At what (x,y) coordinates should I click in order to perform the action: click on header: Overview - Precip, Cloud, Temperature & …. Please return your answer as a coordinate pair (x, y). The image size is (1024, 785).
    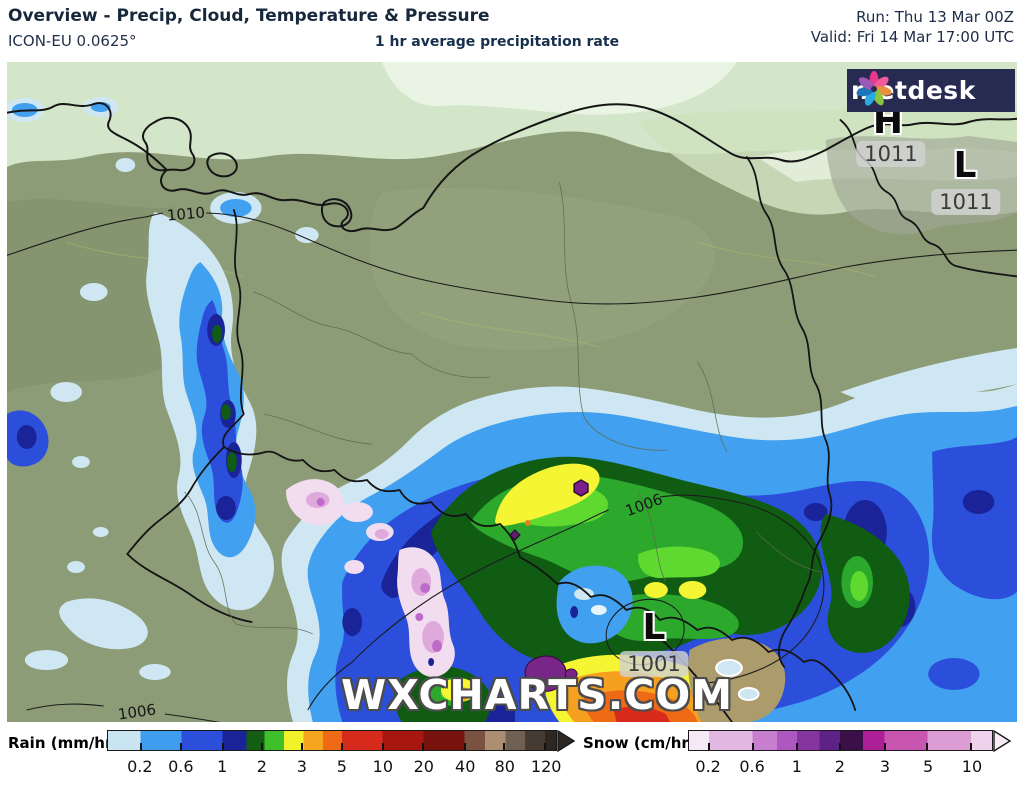
    Looking at the image, I should click on (512, 31).